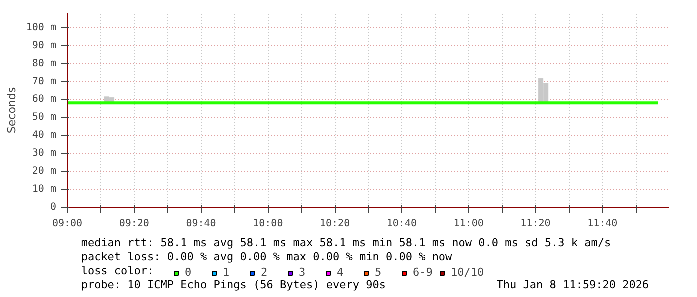 The height and width of the screenshot is (297, 697). I want to click on y-tick-label: 50 m, so click(44, 118).